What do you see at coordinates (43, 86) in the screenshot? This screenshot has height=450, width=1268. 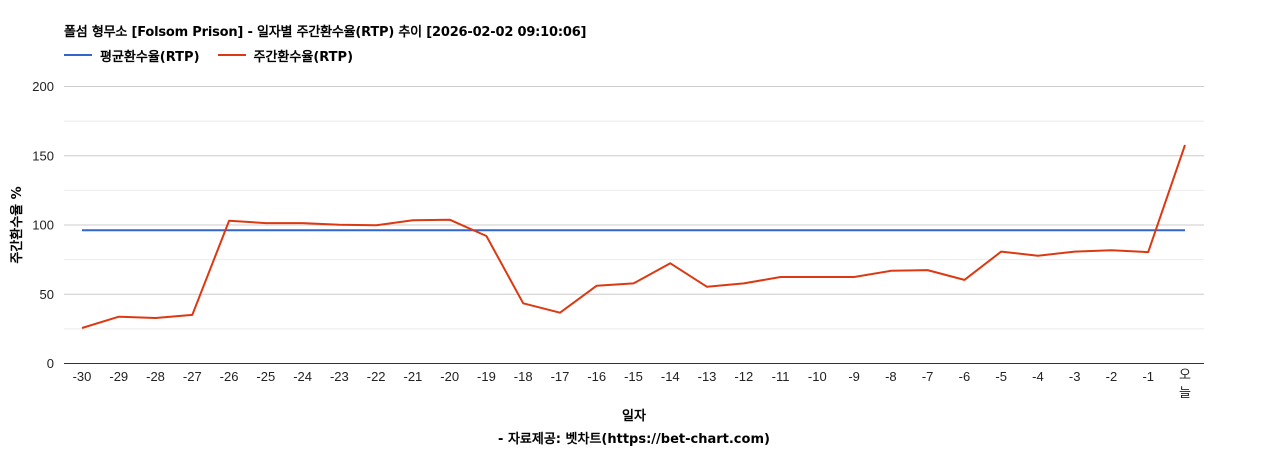 I see `y-tick-label: 200` at bounding box center [43, 86].